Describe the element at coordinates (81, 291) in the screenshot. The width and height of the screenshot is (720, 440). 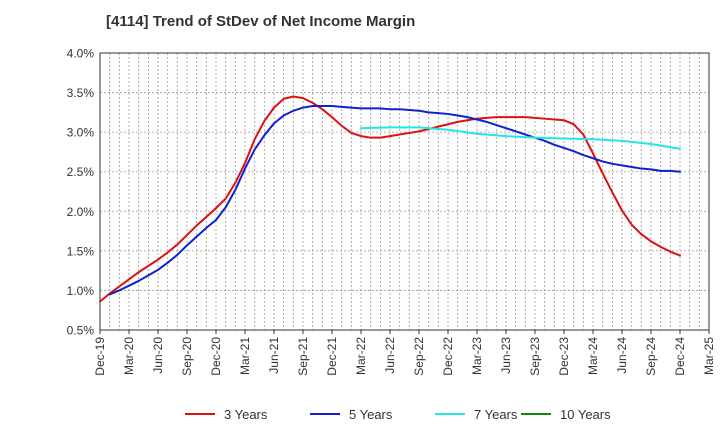
I see `y-tick-label: 1.0%` at that location.